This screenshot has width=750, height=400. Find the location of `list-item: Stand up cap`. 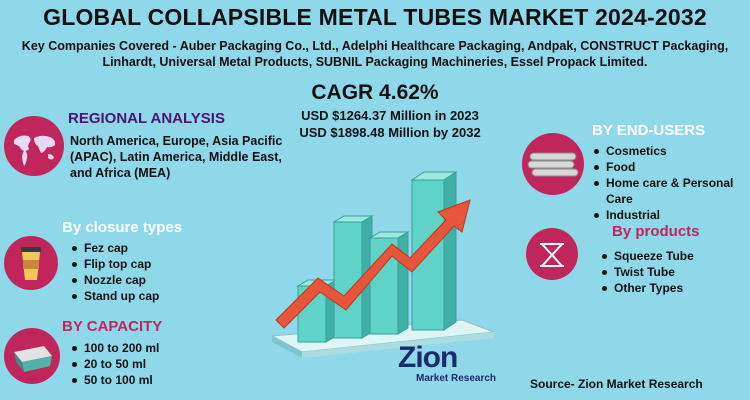

list-item: Stand up cap is located at coordinates (114, 296).